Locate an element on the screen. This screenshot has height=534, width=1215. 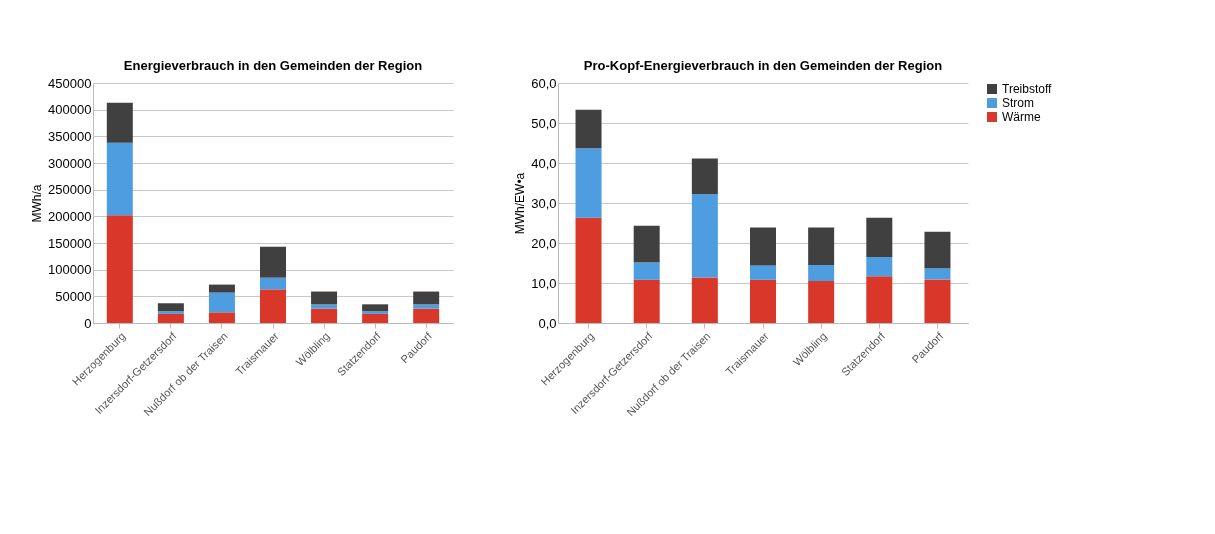
y-tick-label: 40,0 is located at coordinates (544, 163).